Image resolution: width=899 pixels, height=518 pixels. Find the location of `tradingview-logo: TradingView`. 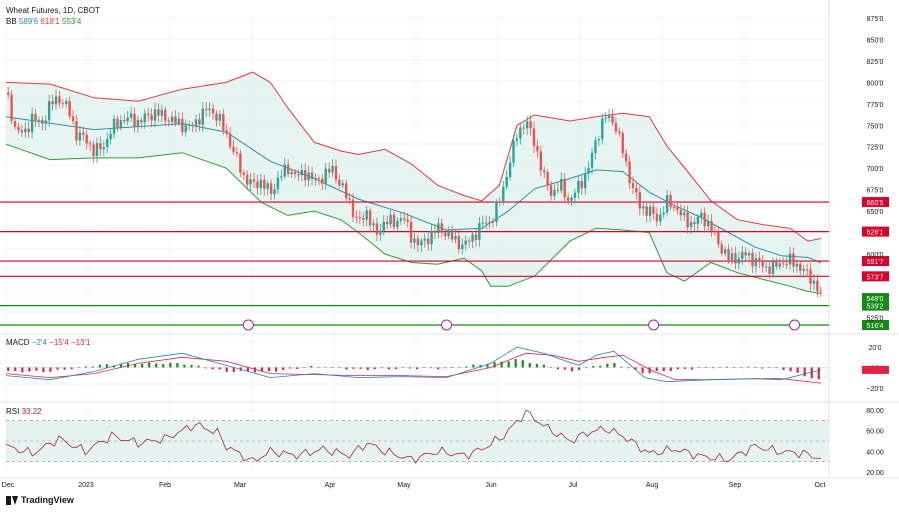

tradingview-logo: TradingView is located at coordinates (40, 500).